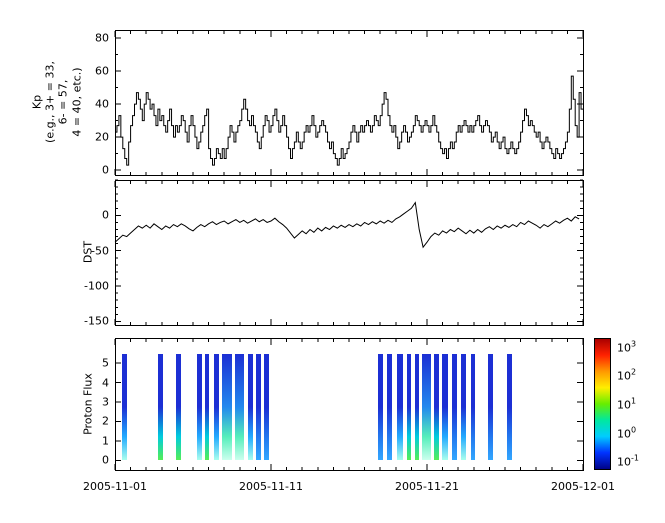 The width and height of the screenshot is (665, 523). Describe the element at coordinates (347, 225) in the screenshot. I see `dst-series-line` at that location.